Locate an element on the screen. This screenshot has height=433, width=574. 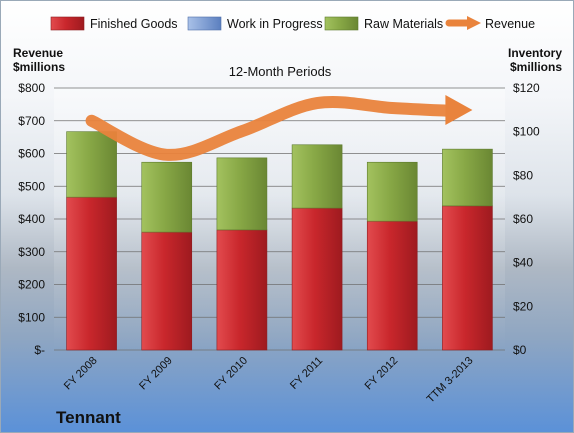
legend-swatch-work-in-progress is located at coordinates (204, 23).